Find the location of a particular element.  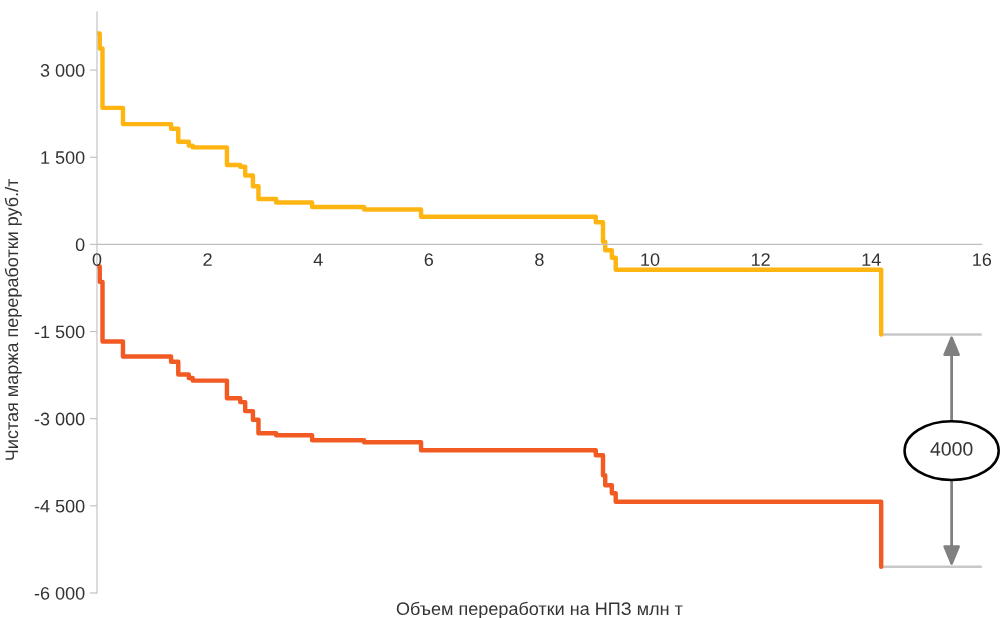

x-tick-label: 14 is located at coordinates (871, 259).